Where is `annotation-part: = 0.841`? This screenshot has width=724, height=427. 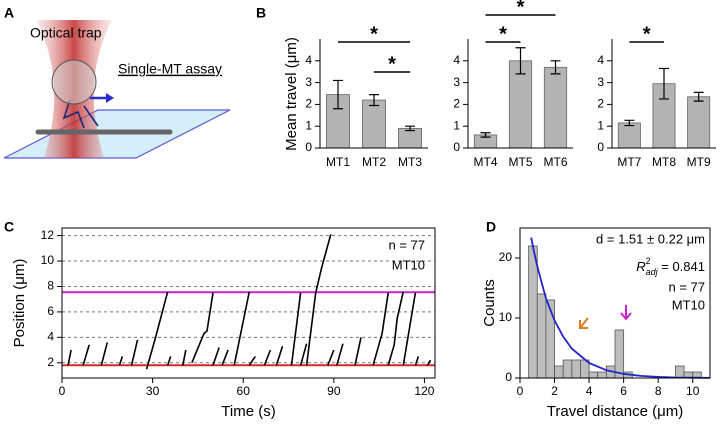 annotation-part: = 0.841 is located at coordinates (681, 266).